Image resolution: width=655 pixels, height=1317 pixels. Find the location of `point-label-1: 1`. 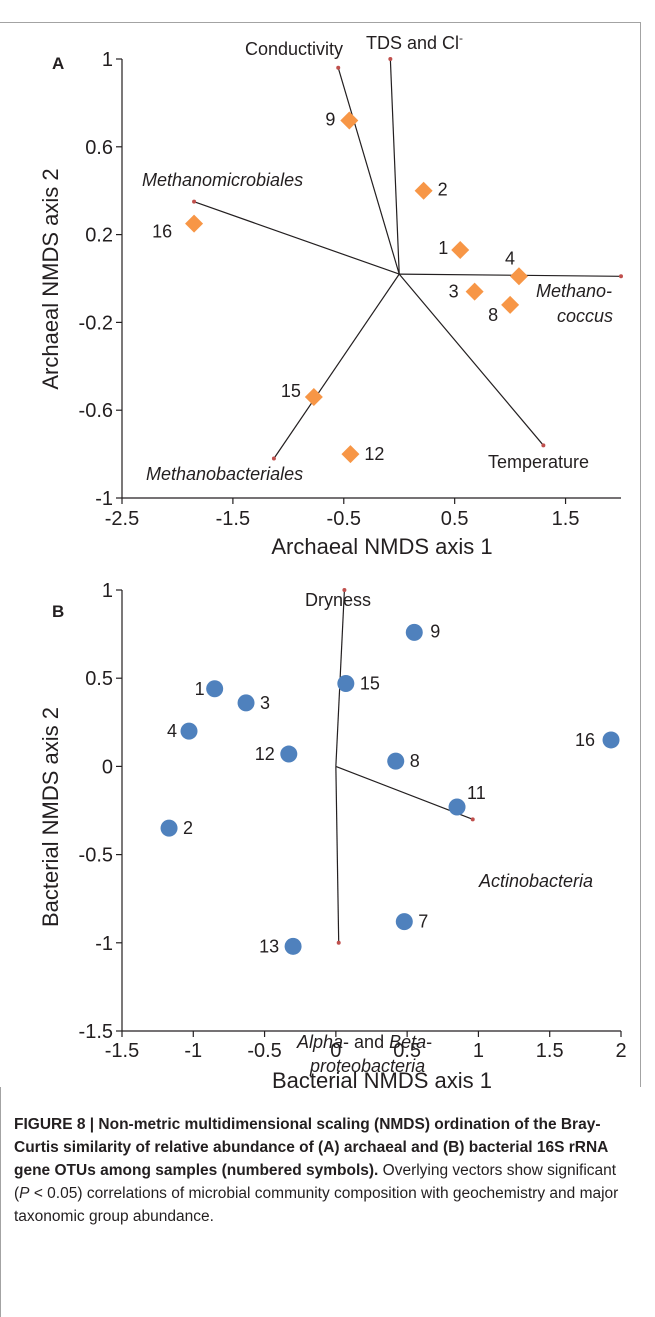

point-label-1: 1 is located at coordinates (200, 689).